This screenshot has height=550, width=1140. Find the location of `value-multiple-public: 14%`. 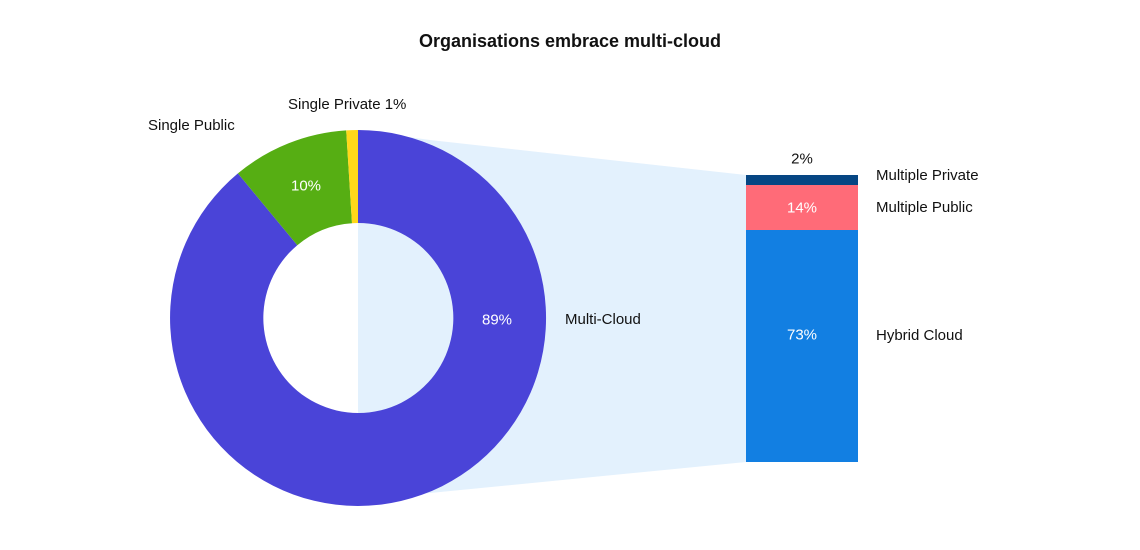

value-multiple-public: 14% is located at coordinates (802, 208).